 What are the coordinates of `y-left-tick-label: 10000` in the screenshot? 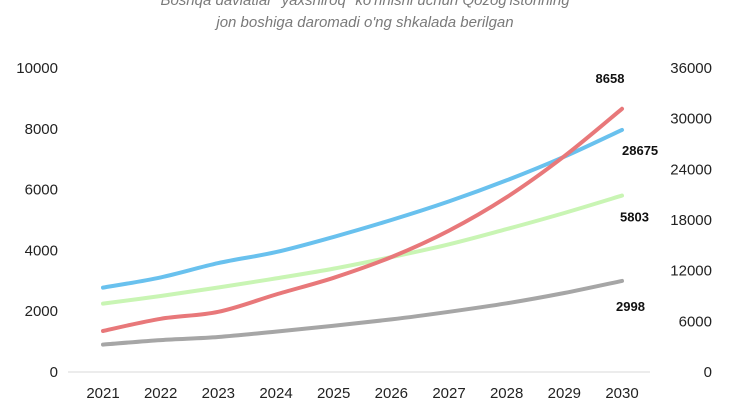 It's located at (37, 68).